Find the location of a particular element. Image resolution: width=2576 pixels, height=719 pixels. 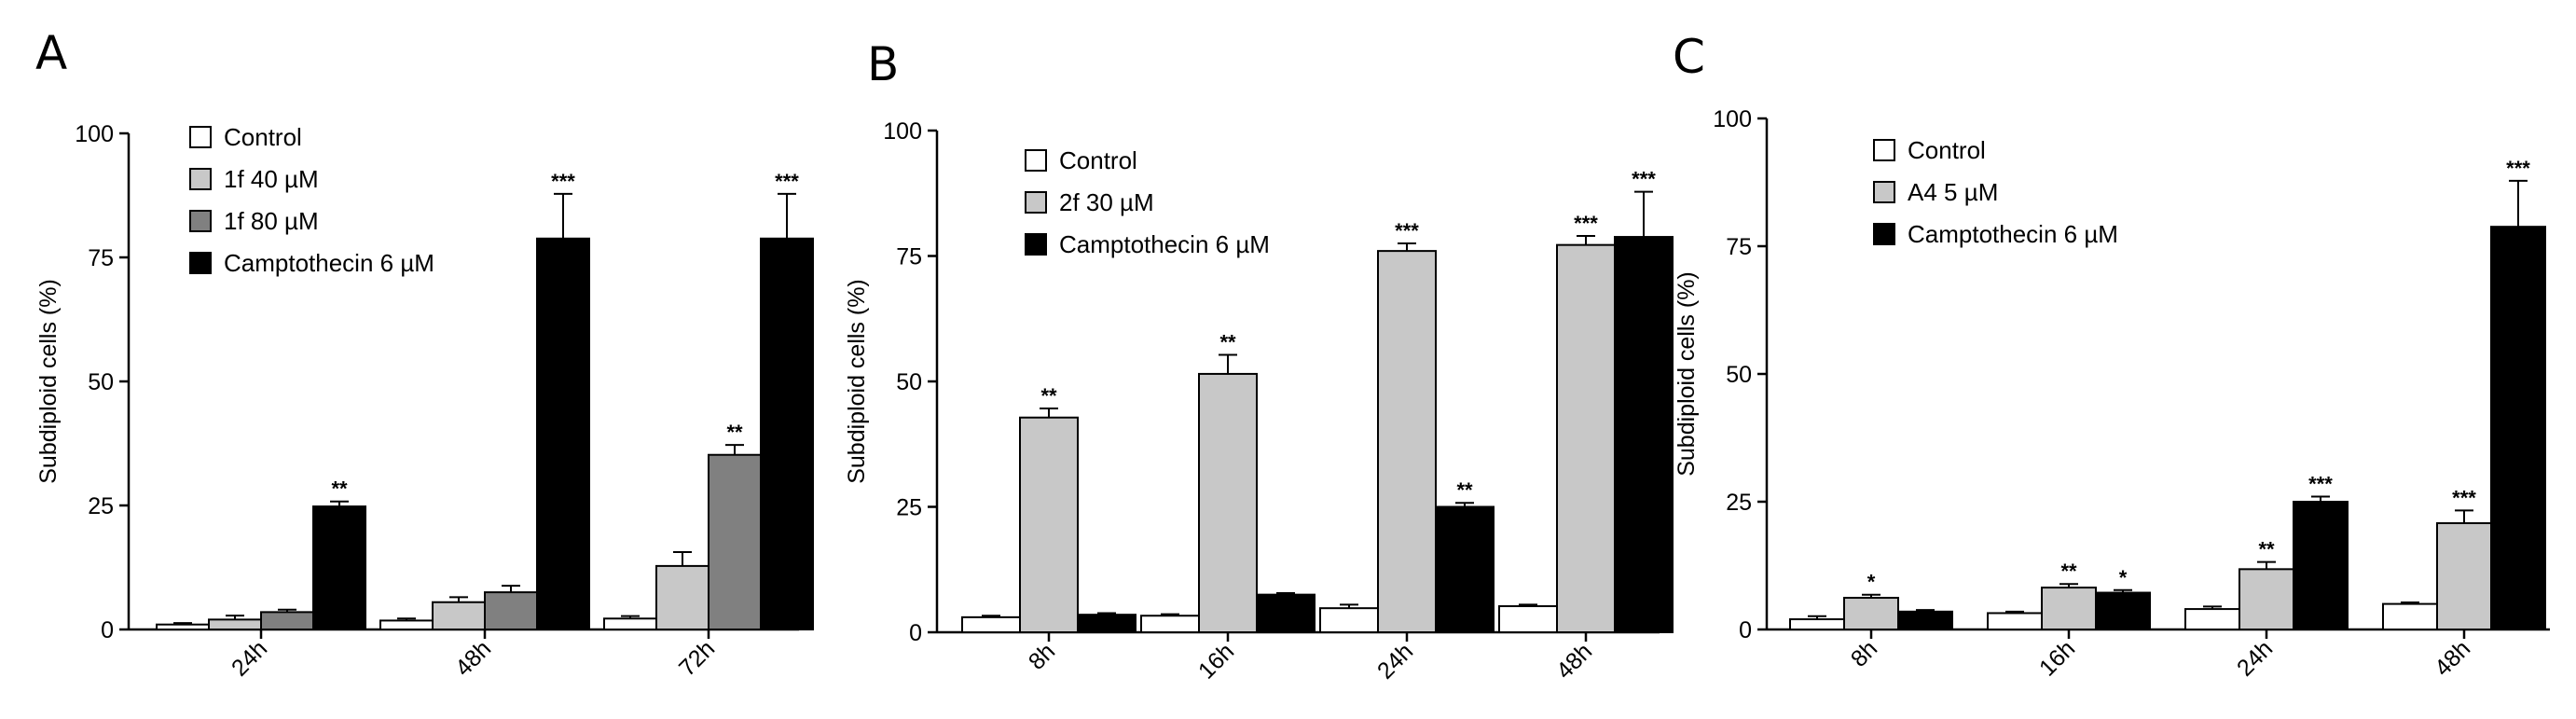

legend-label: 1f 80 µM is located at coordinates (271, 221).